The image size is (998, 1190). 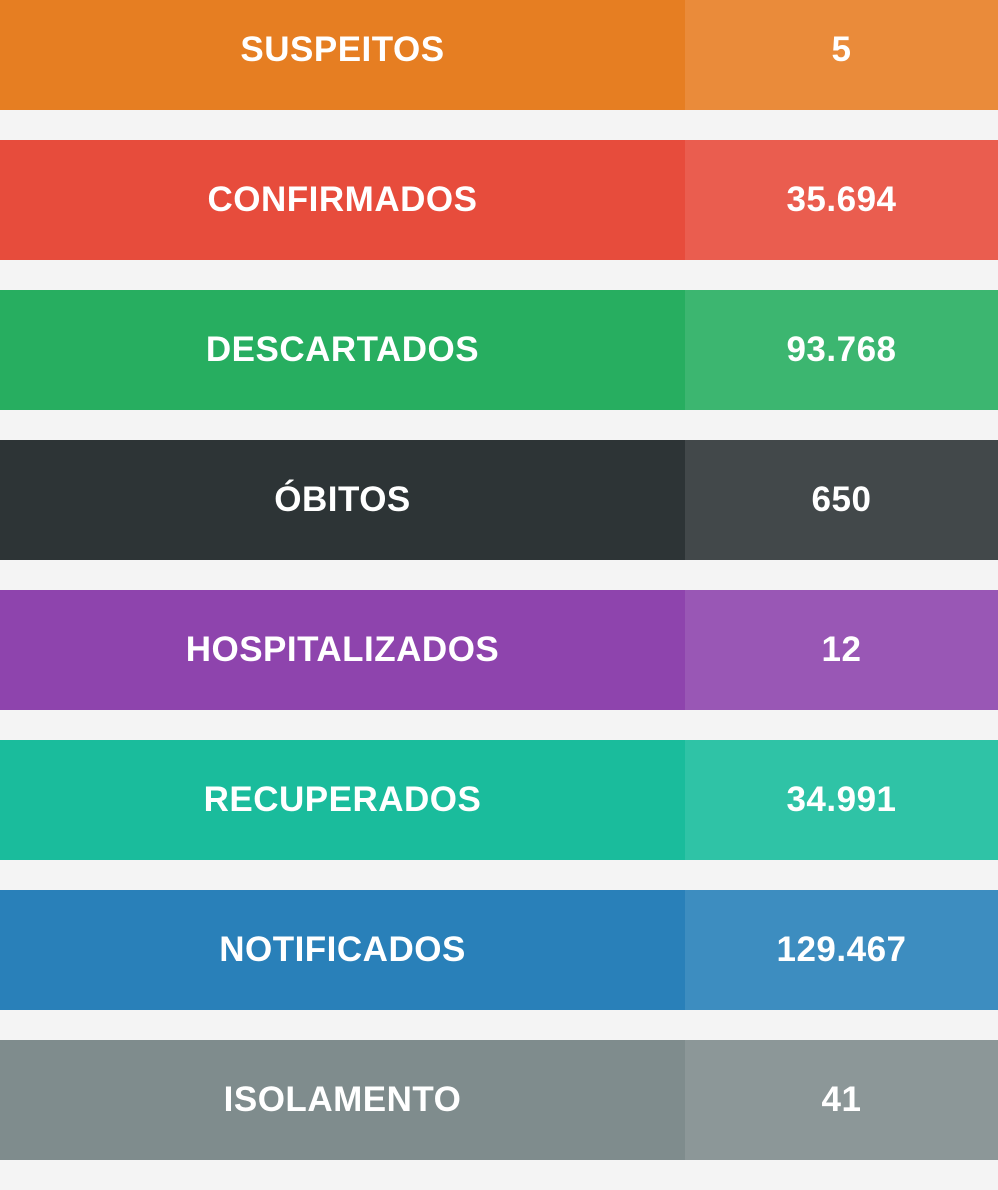 What do you see at coordinates (342, 650) in the screenshot?
I see `stat-label: HOSPITALIZADOS` at bounding box center [342, 650].